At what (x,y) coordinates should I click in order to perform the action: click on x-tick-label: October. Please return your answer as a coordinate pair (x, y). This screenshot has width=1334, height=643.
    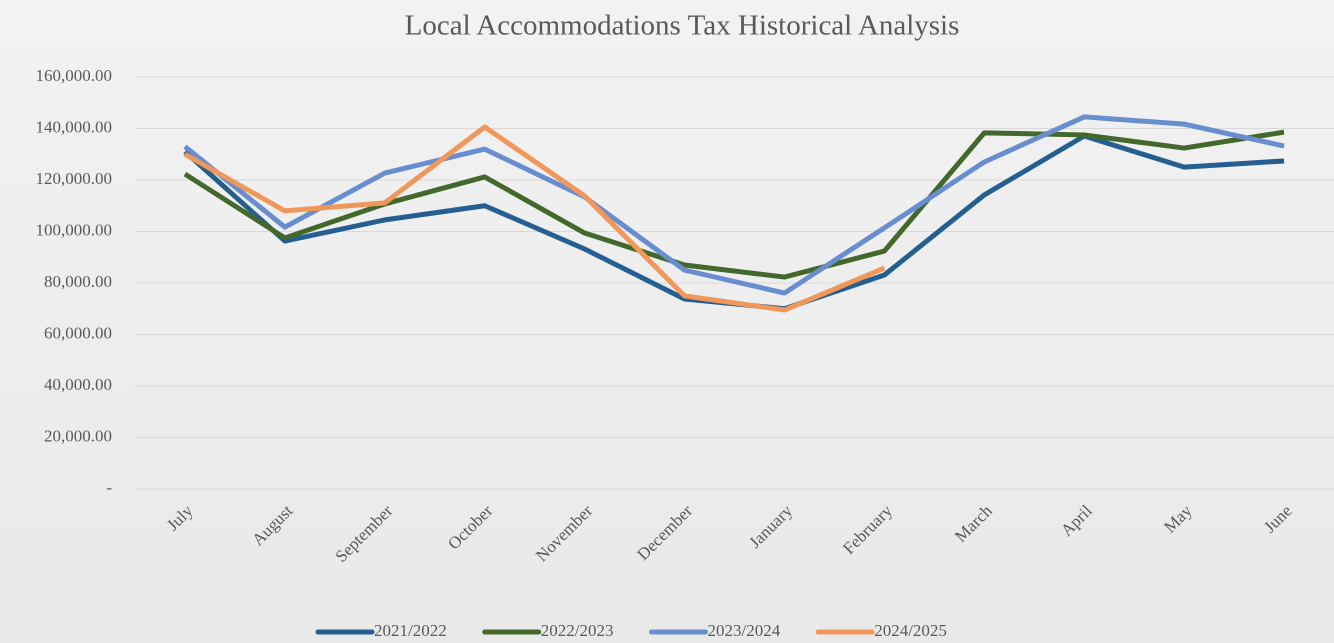
    Looking at the image, I should click on (470, 527).